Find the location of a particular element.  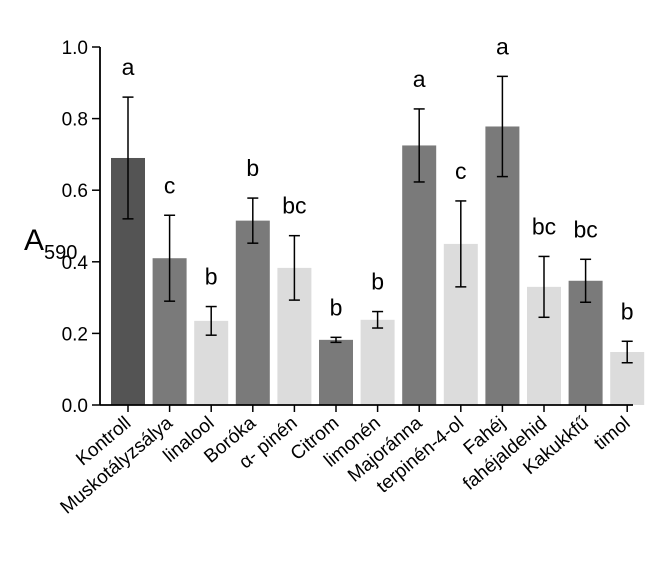

y-tick-label: 1.0 is located at coordinates (75, 48).